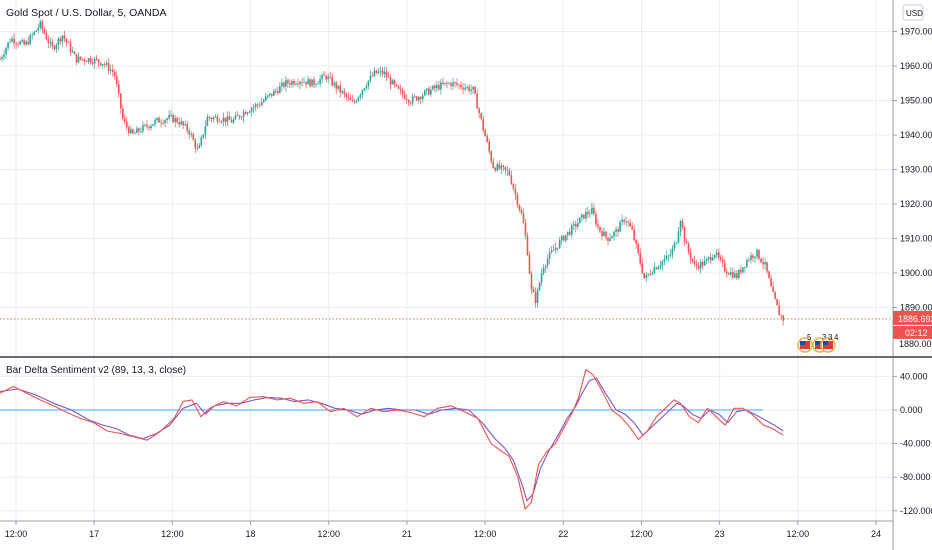 This screenshot has width=932, height=550. Describe the element at coordinates (818, 343) in the screenshot. I see `economic-events: 5 3 3 4` at that location.